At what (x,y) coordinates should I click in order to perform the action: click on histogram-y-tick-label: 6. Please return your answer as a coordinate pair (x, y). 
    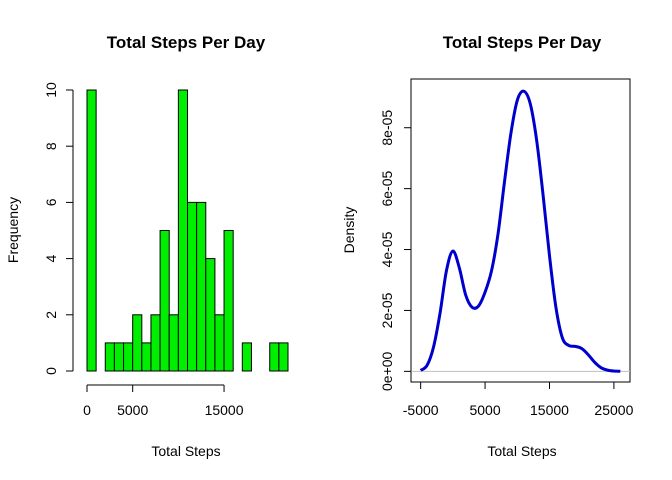
    Looking at the image, I should click on (51, 202).